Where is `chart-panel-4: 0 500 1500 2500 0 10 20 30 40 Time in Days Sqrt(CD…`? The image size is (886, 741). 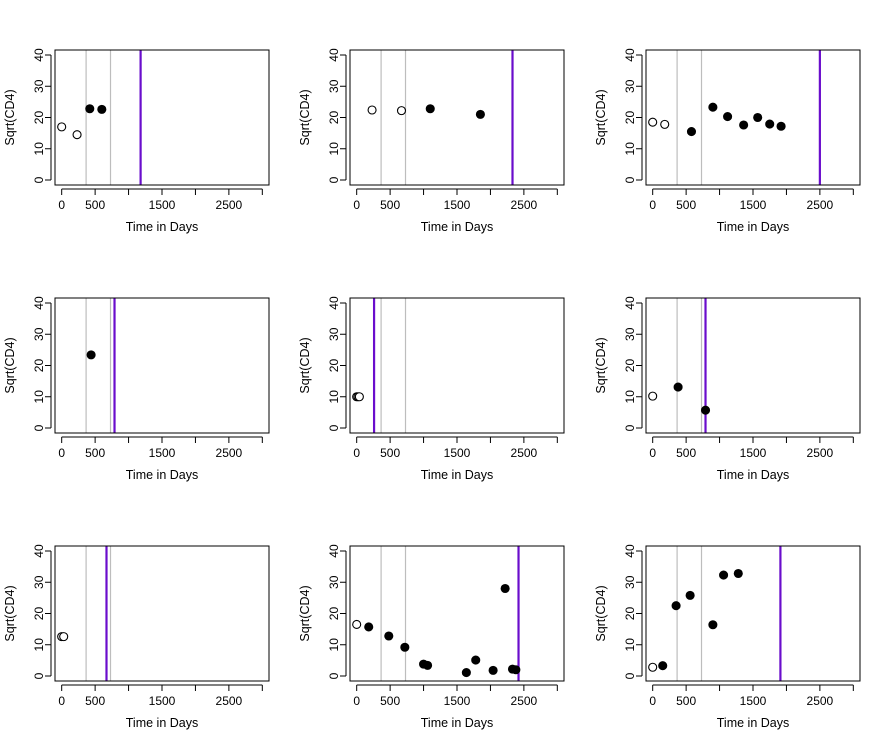
chart-panel-4: 0 500 1500 2500 0 10 20 30 40 Time in Days Sqrt(CD… is located at coordinates (136, 389).